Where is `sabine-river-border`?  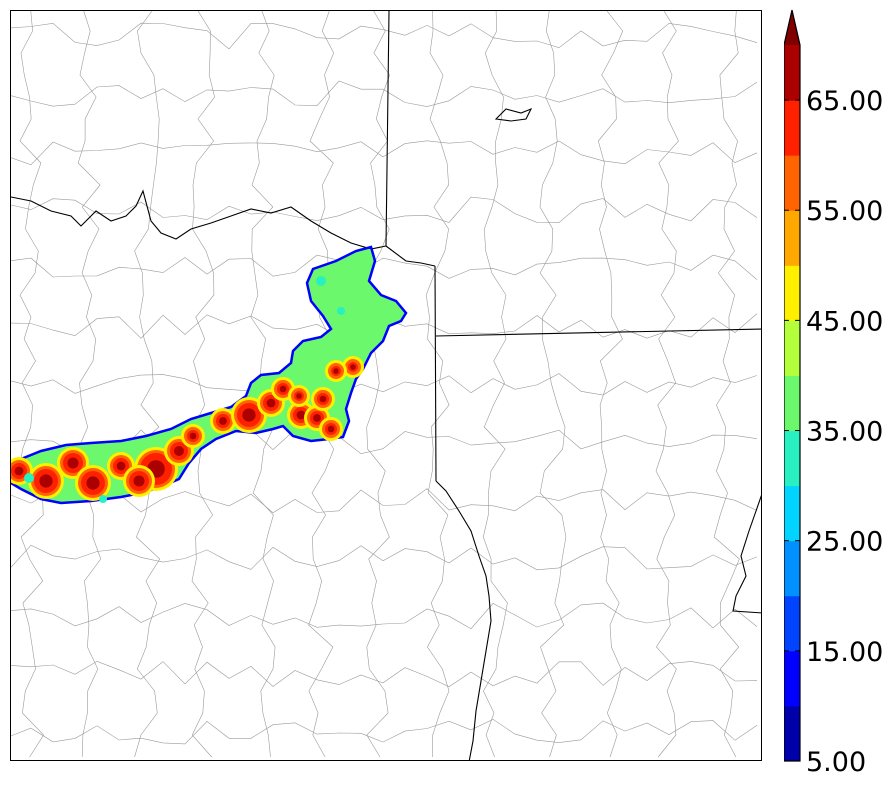 sabine-river-border is located at coordinates (463, 620).